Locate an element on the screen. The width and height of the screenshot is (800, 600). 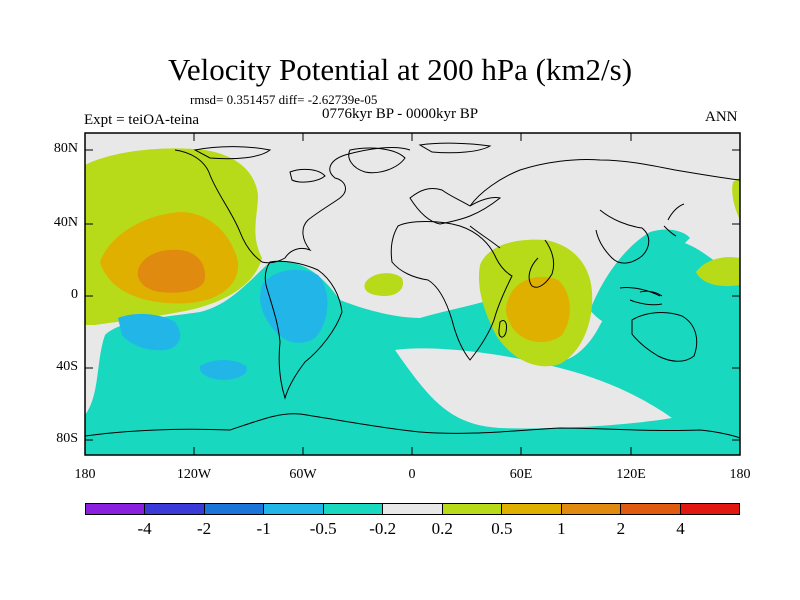
contour-wpac-positive is located at coordinates (718, 272).